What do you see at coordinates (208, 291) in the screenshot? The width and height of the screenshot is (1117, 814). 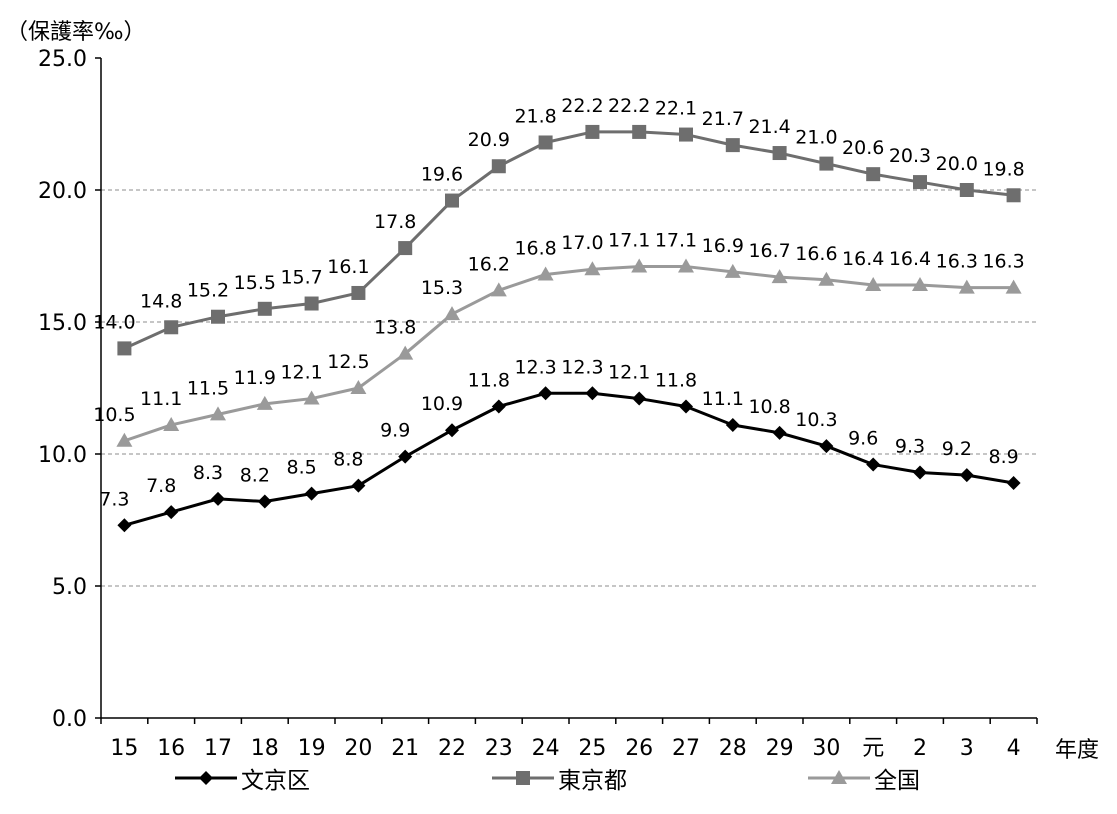 I see `data-label: 15.2` at bounding box center [208, 291].